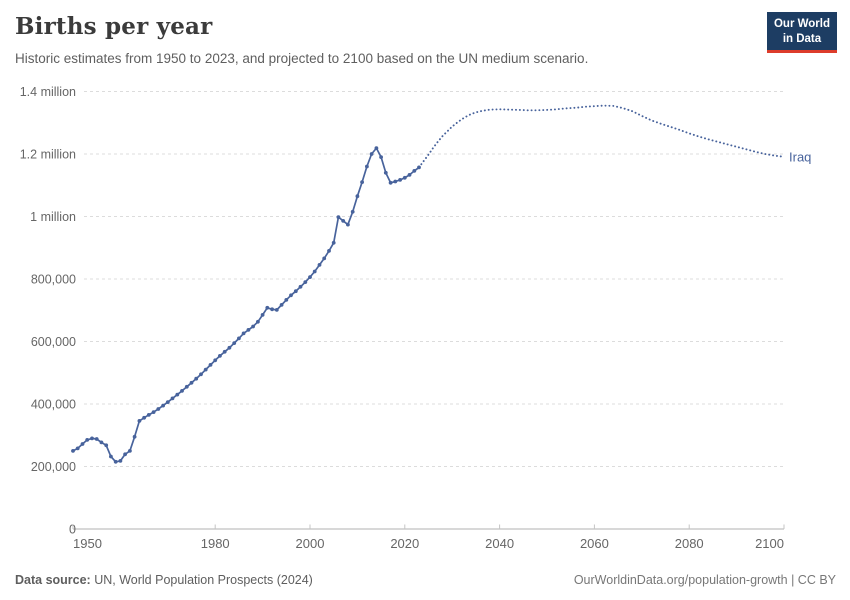 The width and height of the screenshot is (850, 600). I want to click on y-axis-tick-label: 800,000, so click(53, 280).